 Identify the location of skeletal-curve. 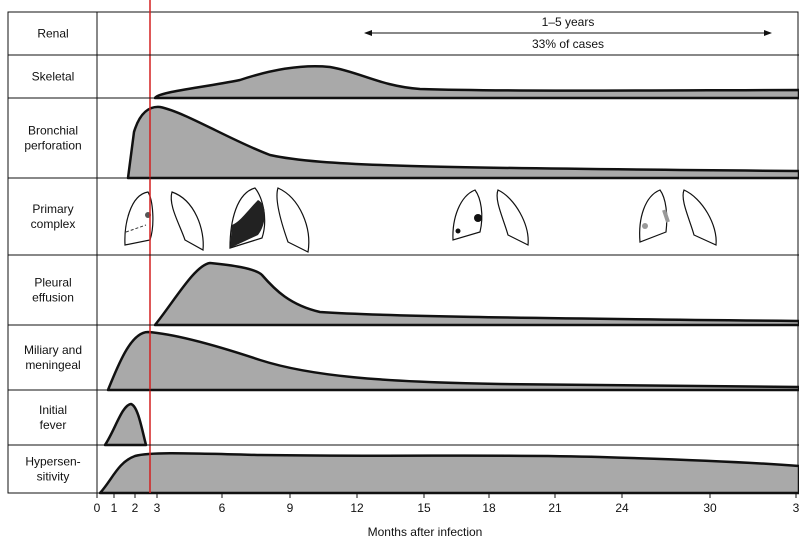
(476, 82).